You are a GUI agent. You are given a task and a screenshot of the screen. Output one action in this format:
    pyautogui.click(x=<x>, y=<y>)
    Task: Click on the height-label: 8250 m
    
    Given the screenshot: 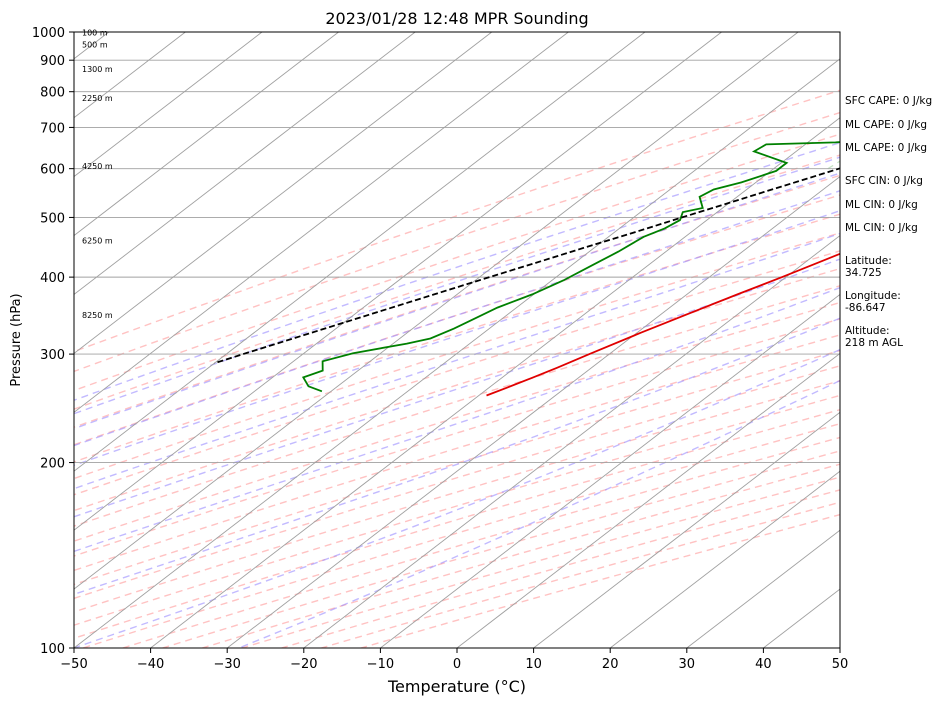 What is the action you would take?
    pyautogui.click(x=97, y=315)
    